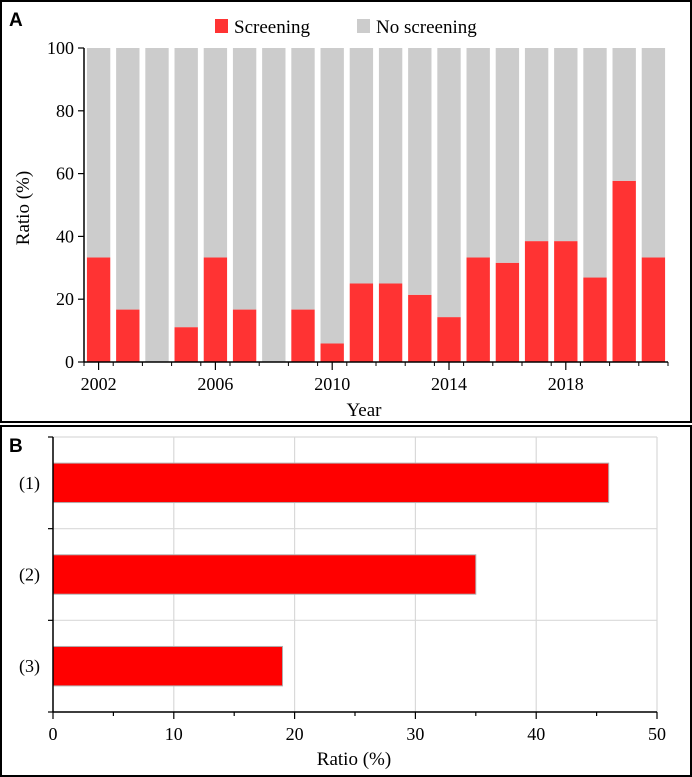  Describe the element at coordinates (595, 163) in the screenshot. I see `bar-no-screening-2019` at that location.